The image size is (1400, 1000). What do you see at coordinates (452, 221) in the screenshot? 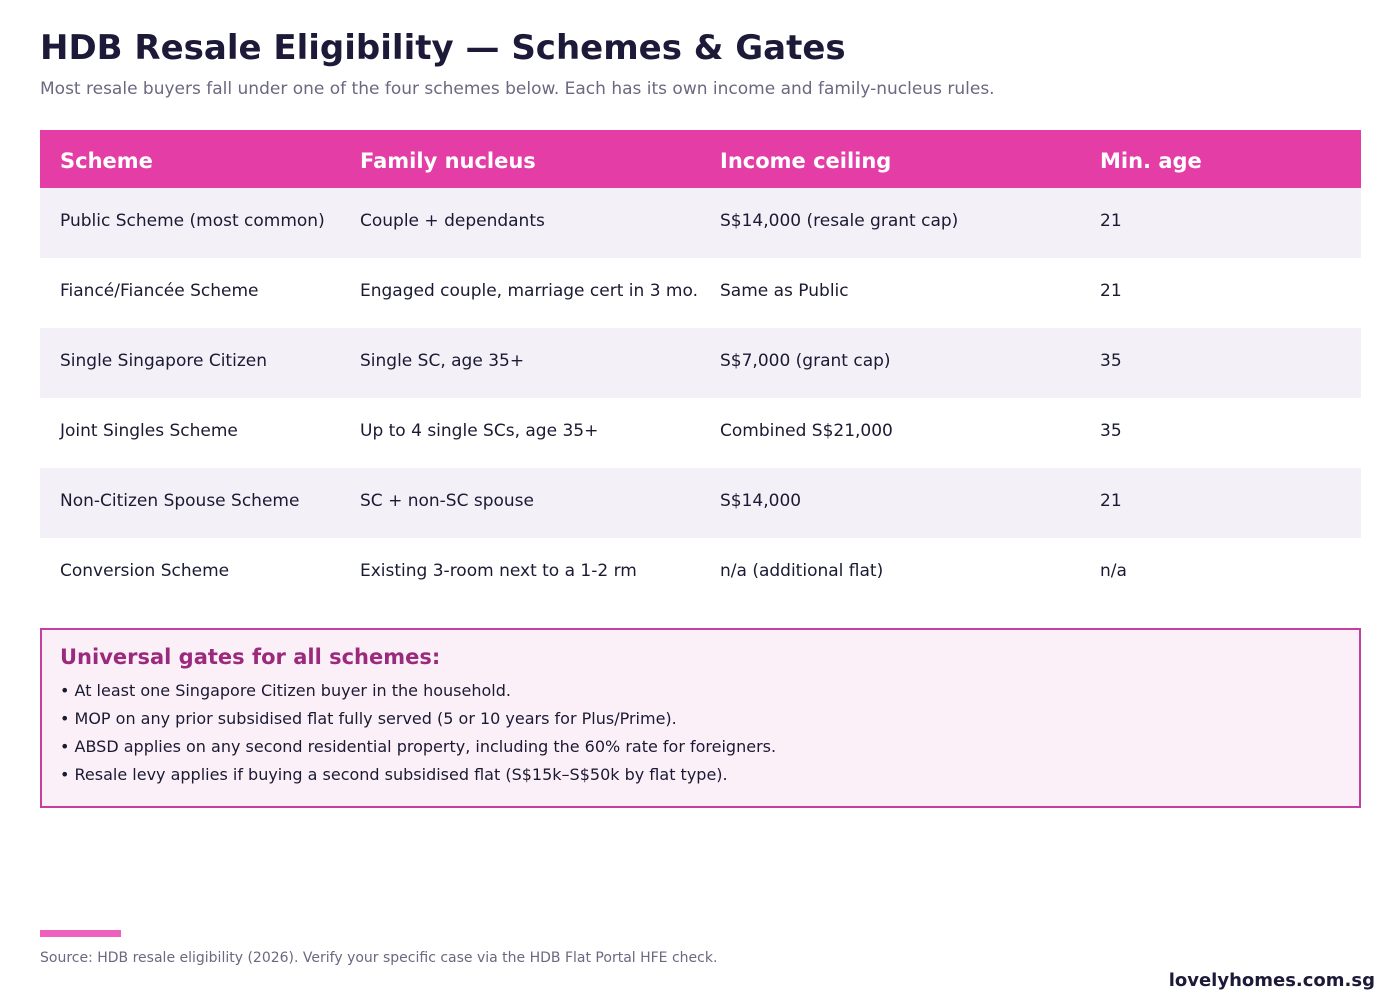
I see `cell-family-nucleus: Couple + dependants` at bounding box center [452, 221].